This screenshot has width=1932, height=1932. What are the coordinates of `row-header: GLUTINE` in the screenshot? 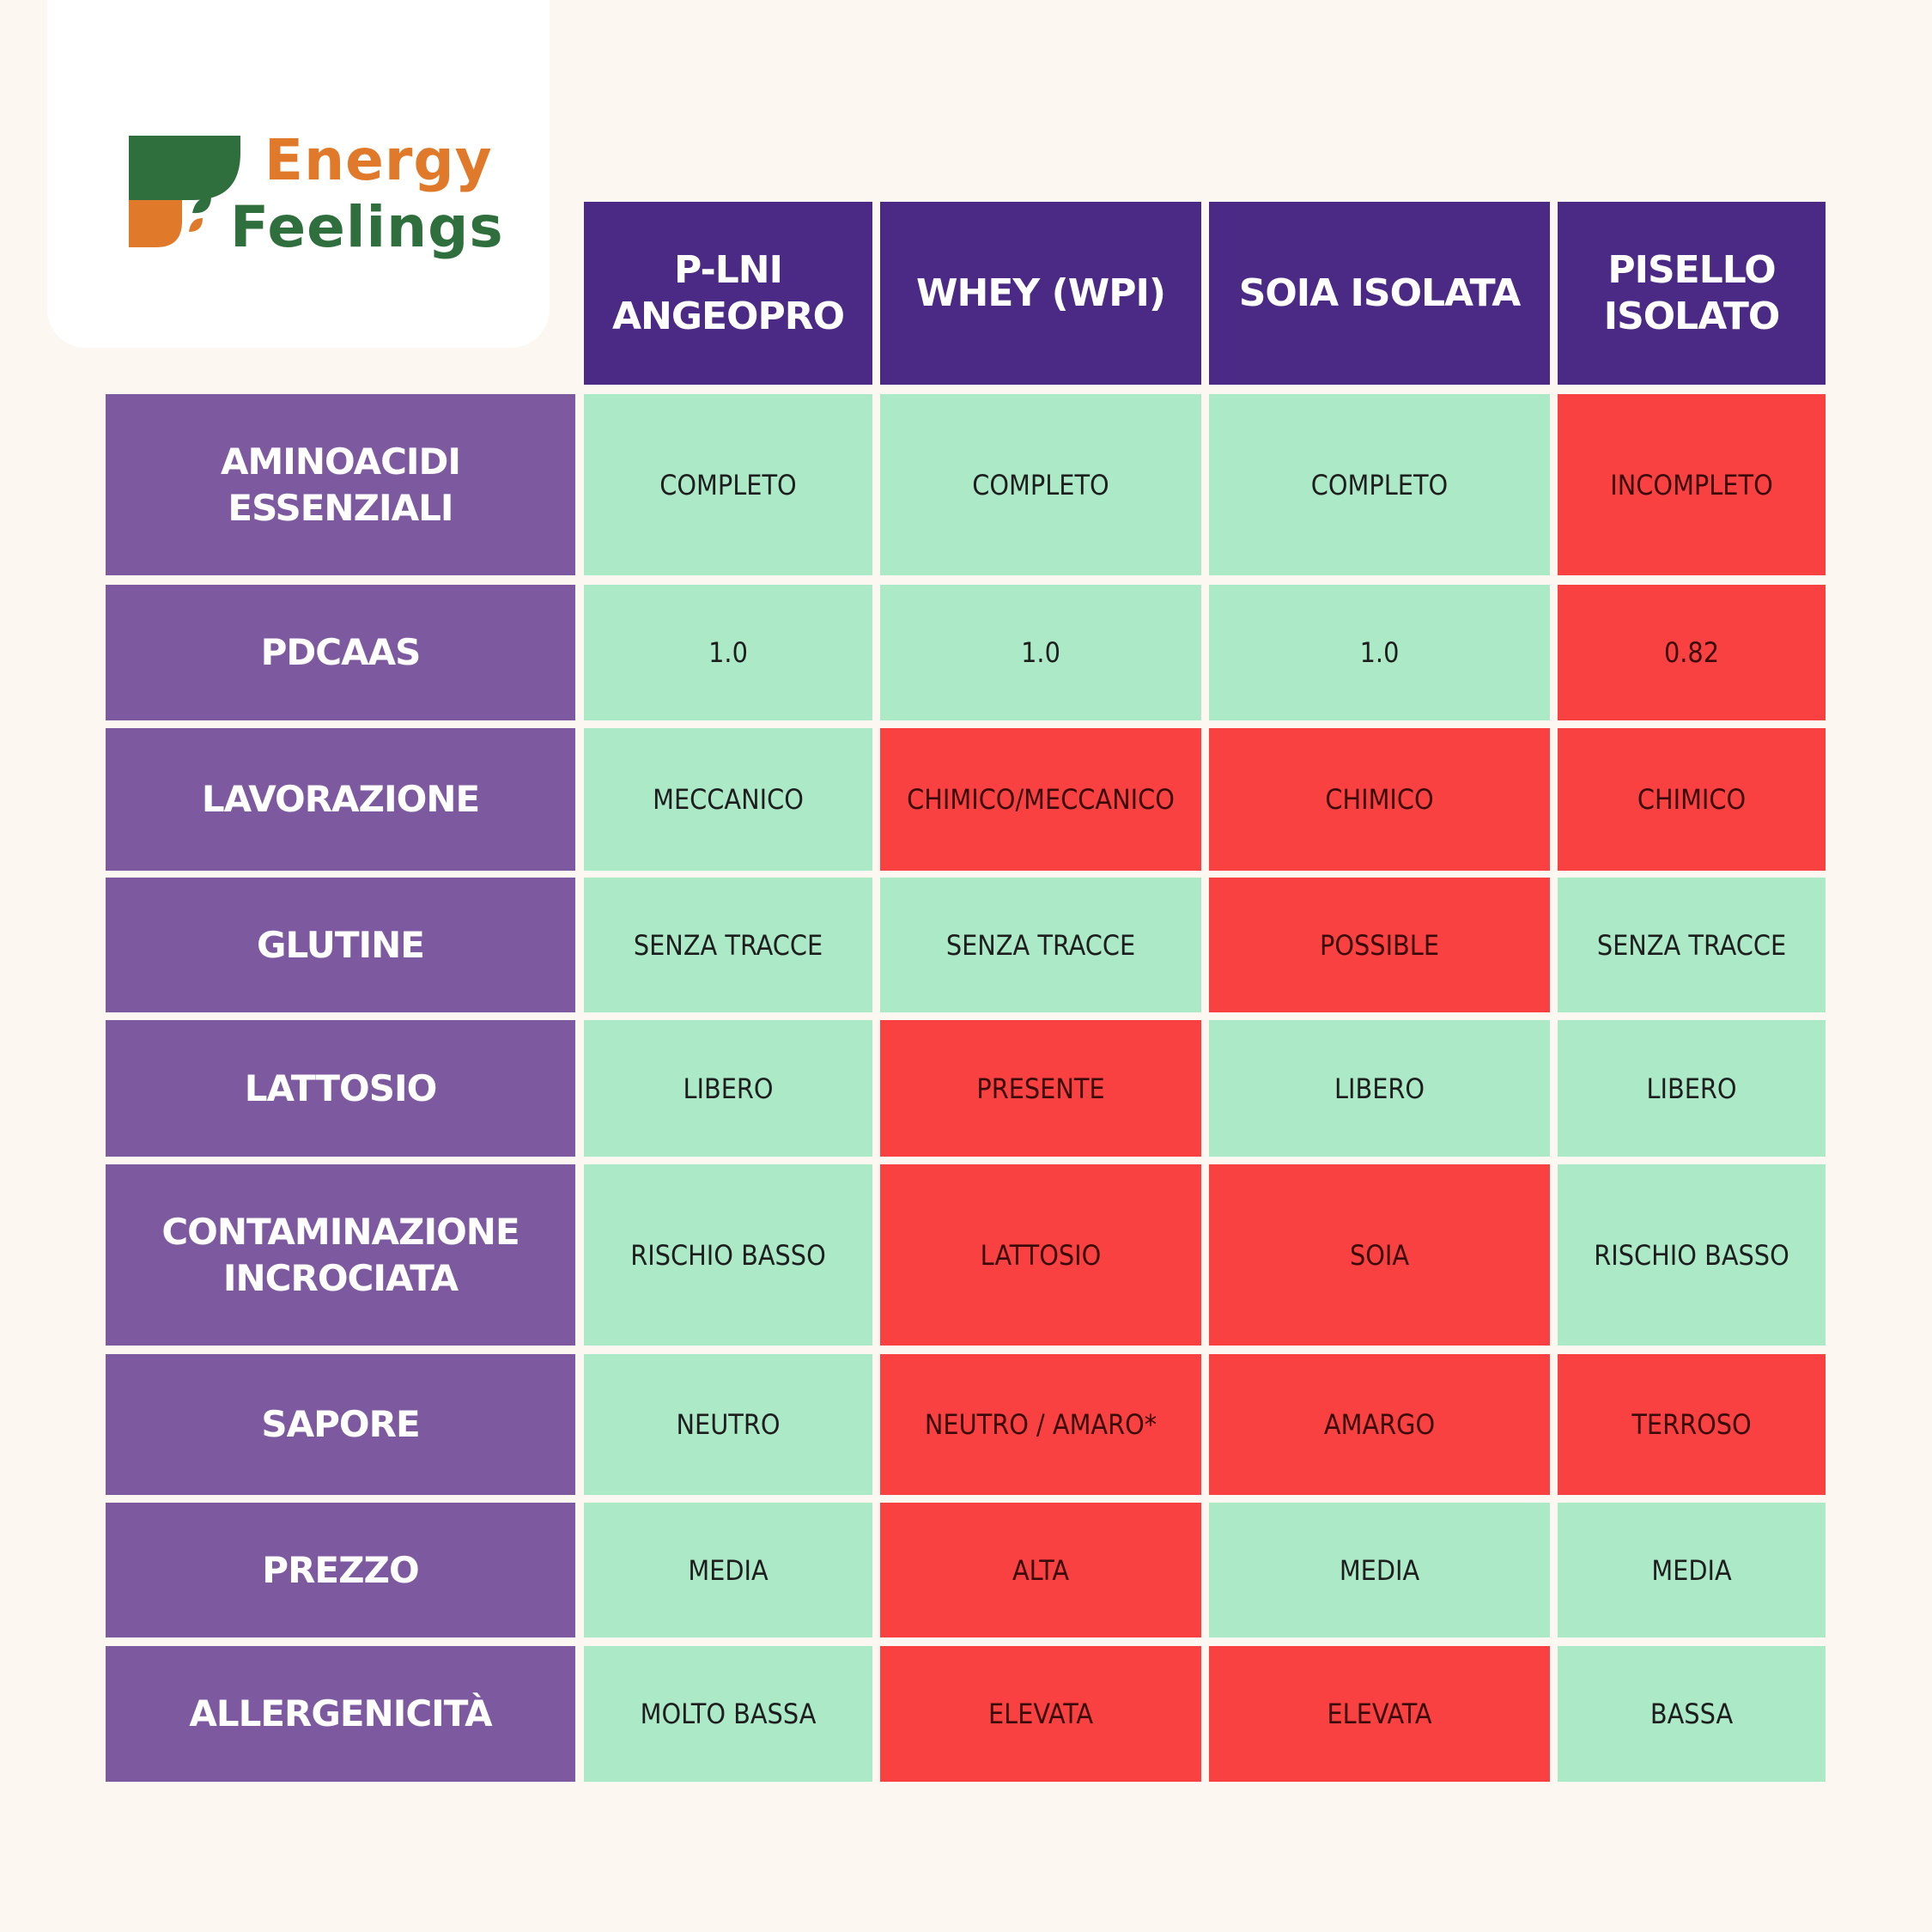 It's located at (340, 945).